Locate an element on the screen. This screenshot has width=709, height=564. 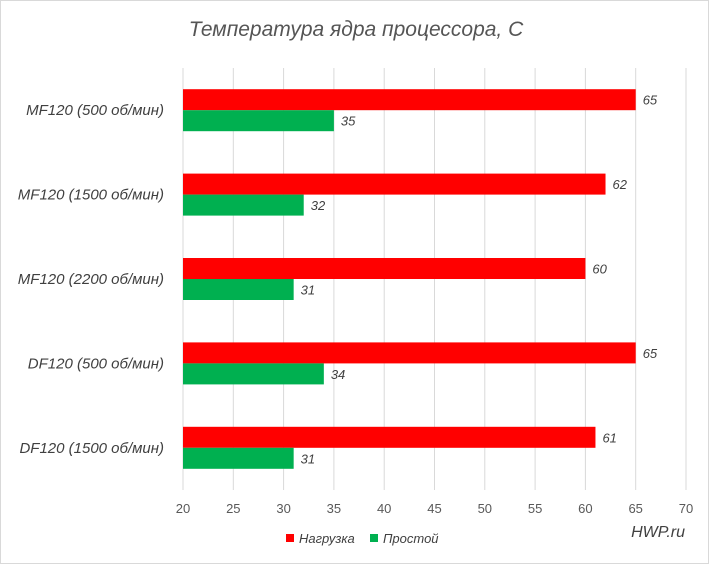
legend: Нагрузка Простой is located at coordinates (362, 538).